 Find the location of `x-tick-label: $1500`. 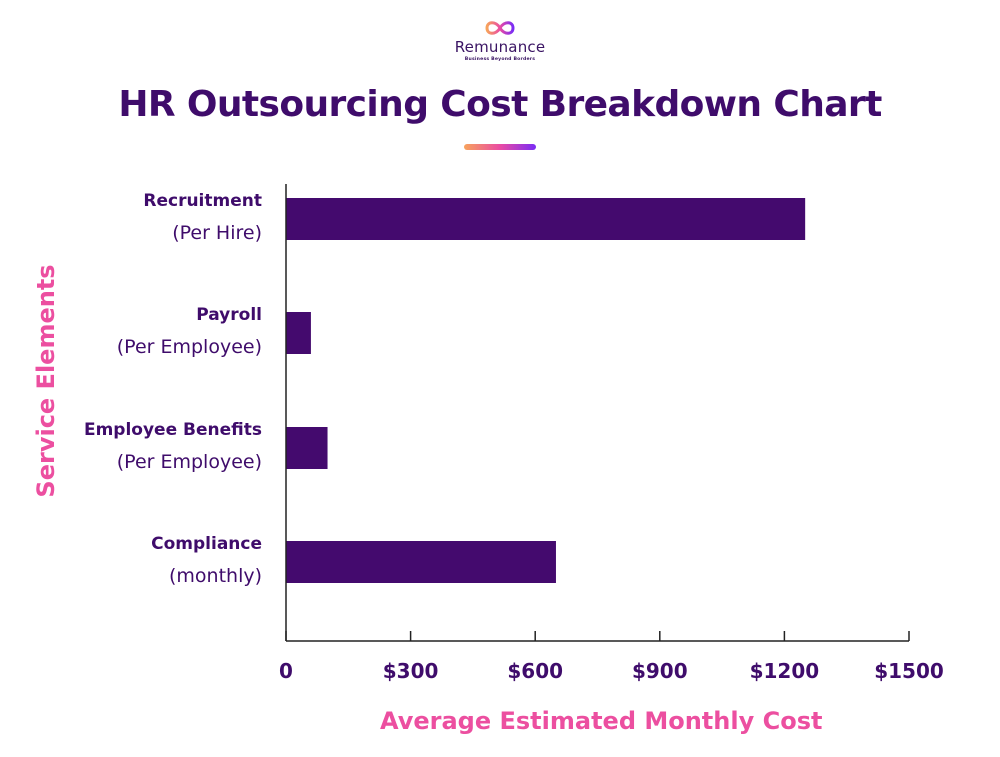

x-tick-label: $1500 is located at coordinates (909, 671).